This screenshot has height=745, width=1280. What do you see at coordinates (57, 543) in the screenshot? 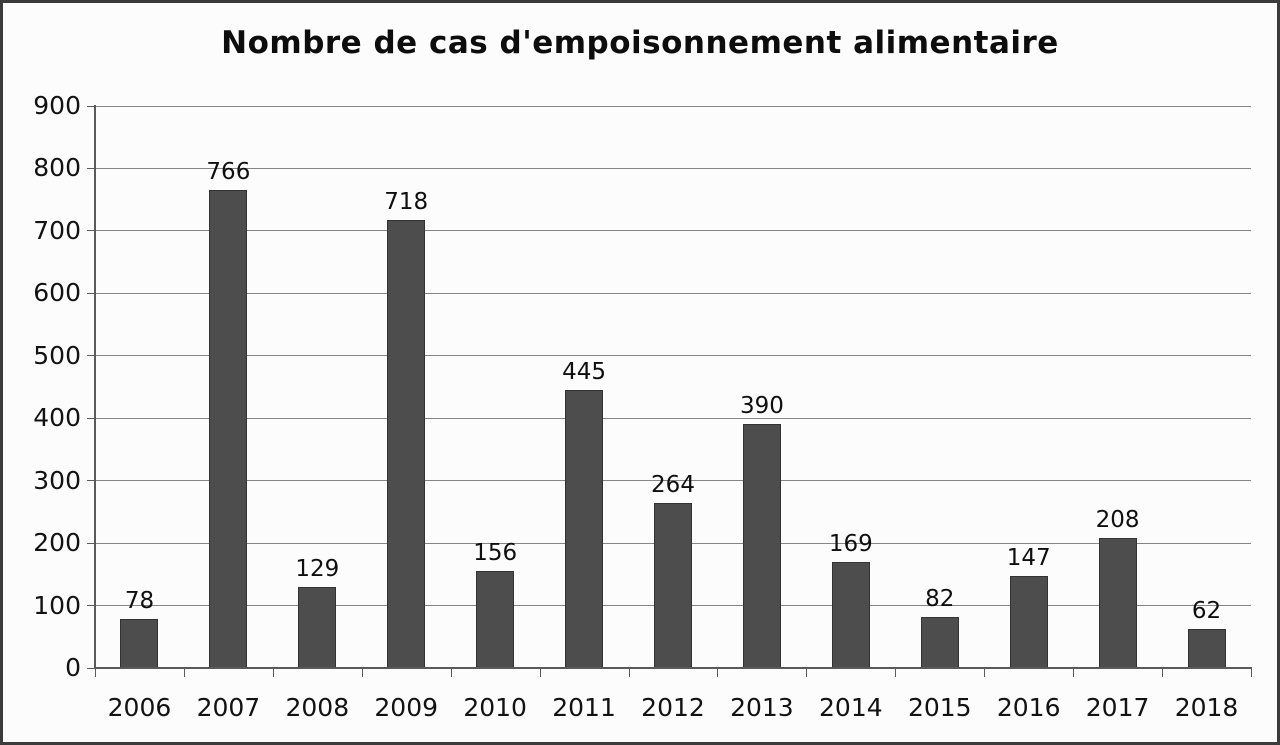
I see `y-axis-label: 200` at bounding box center [57, 543].